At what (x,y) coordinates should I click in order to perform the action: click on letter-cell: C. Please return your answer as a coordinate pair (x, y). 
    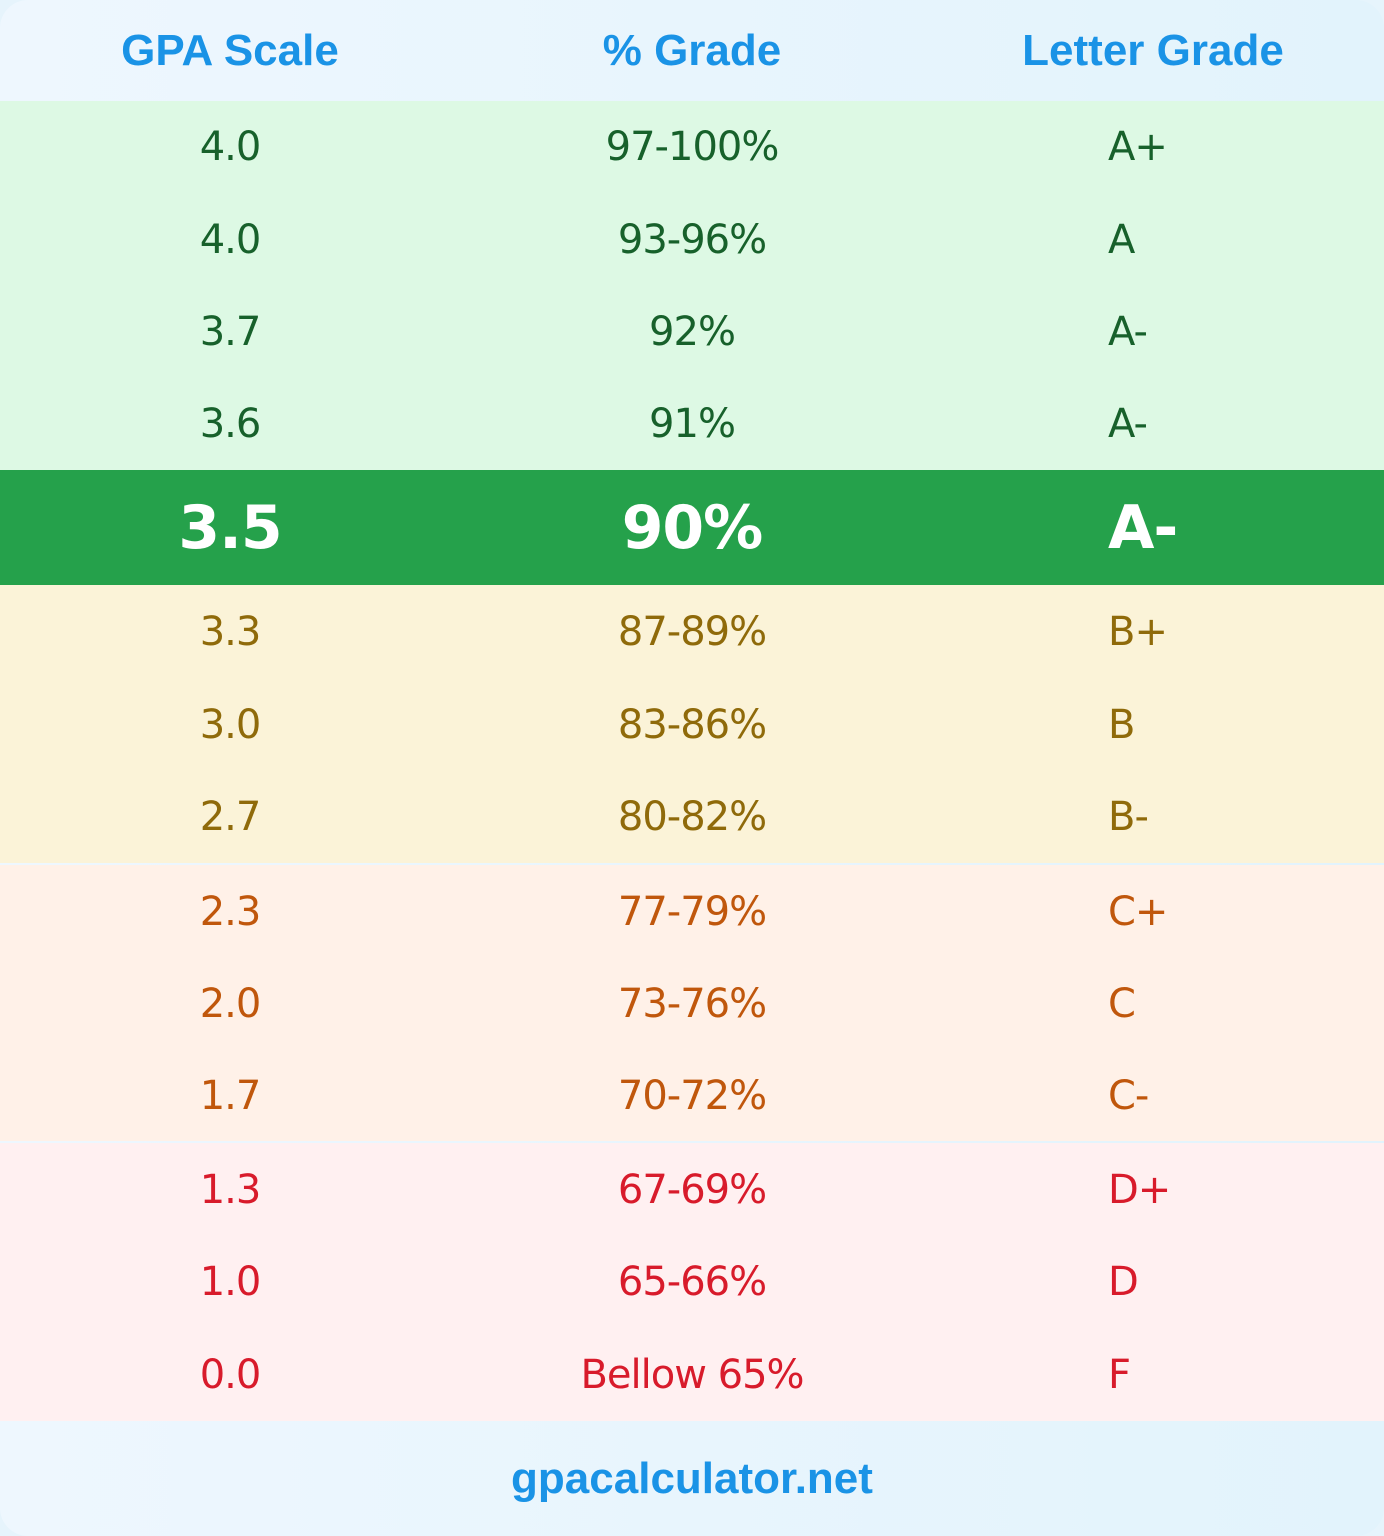
    Looking at the image, I should click on (1122, 1004).